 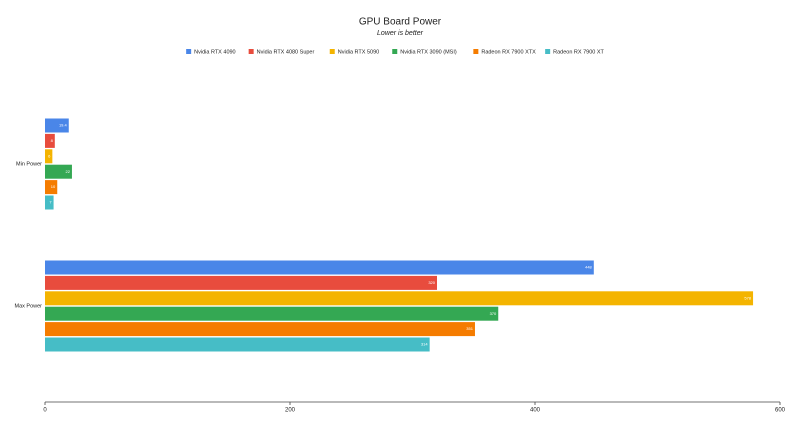 What do you see at coordinates (400, 33) in the screenshot?
I see `chart-subtitle: Lower is better` at bounding box center [400, 33].